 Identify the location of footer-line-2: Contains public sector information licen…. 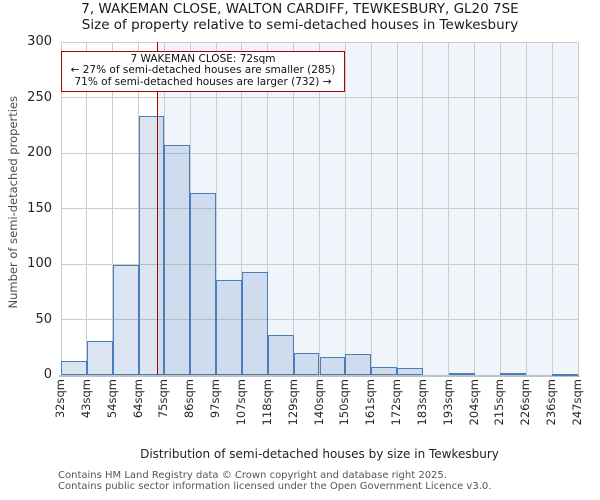
(275, 486).